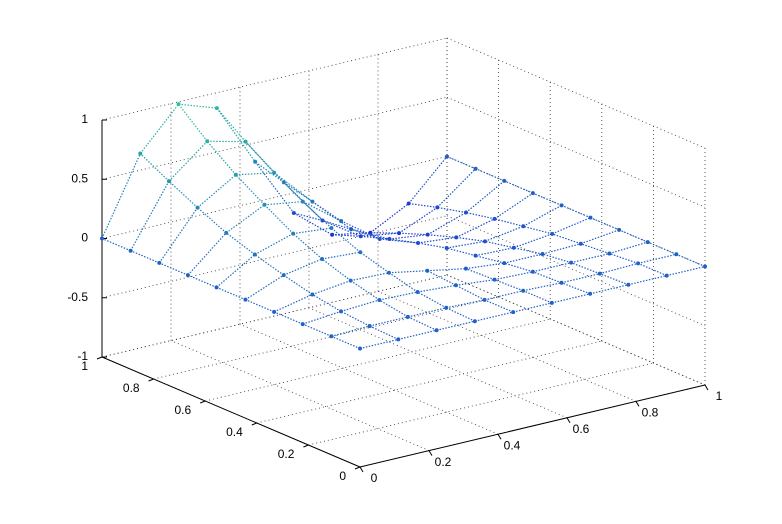  I want to click on y-tick-label: 0.8, so click(131, 388).